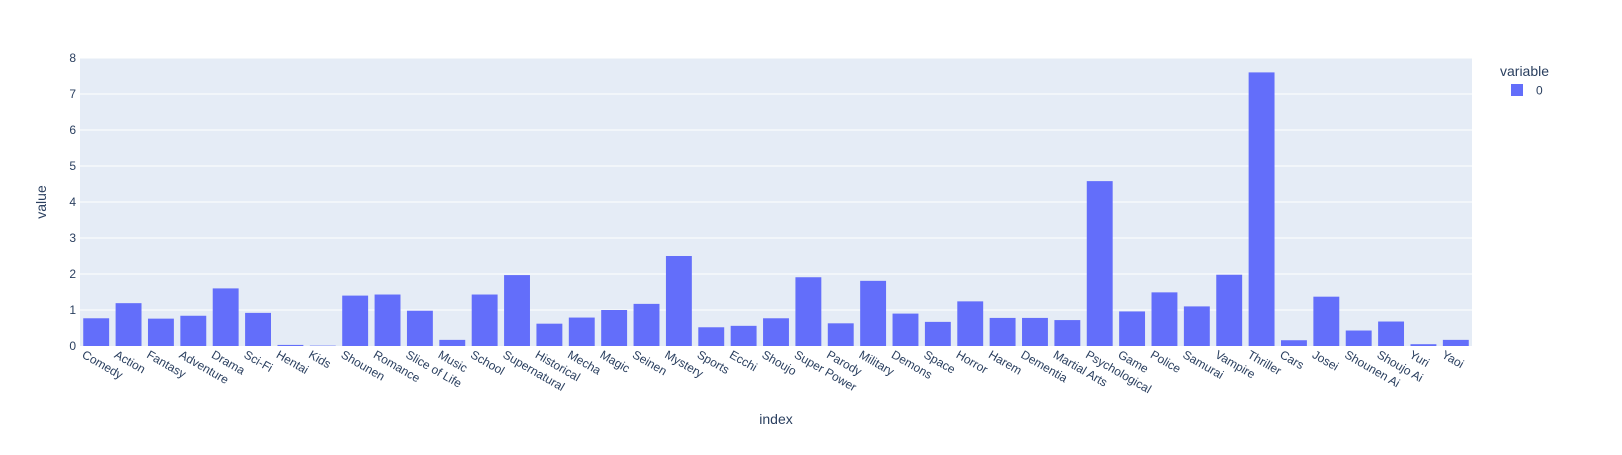  I want to click on bar-action, so click(129, 324).